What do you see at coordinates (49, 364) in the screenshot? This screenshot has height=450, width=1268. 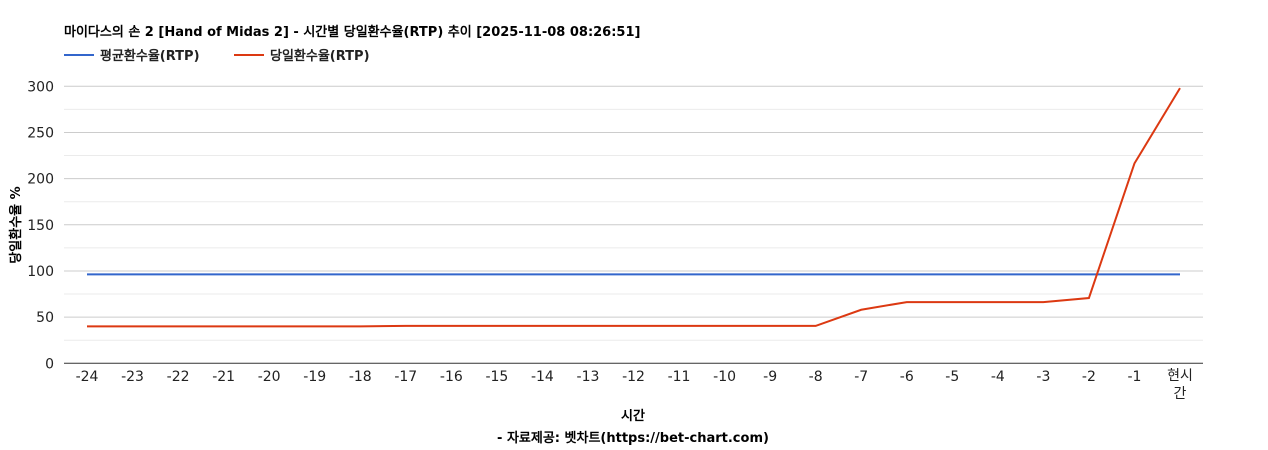 I see `y-tick-label: 0` at bounding box center [49, 364].